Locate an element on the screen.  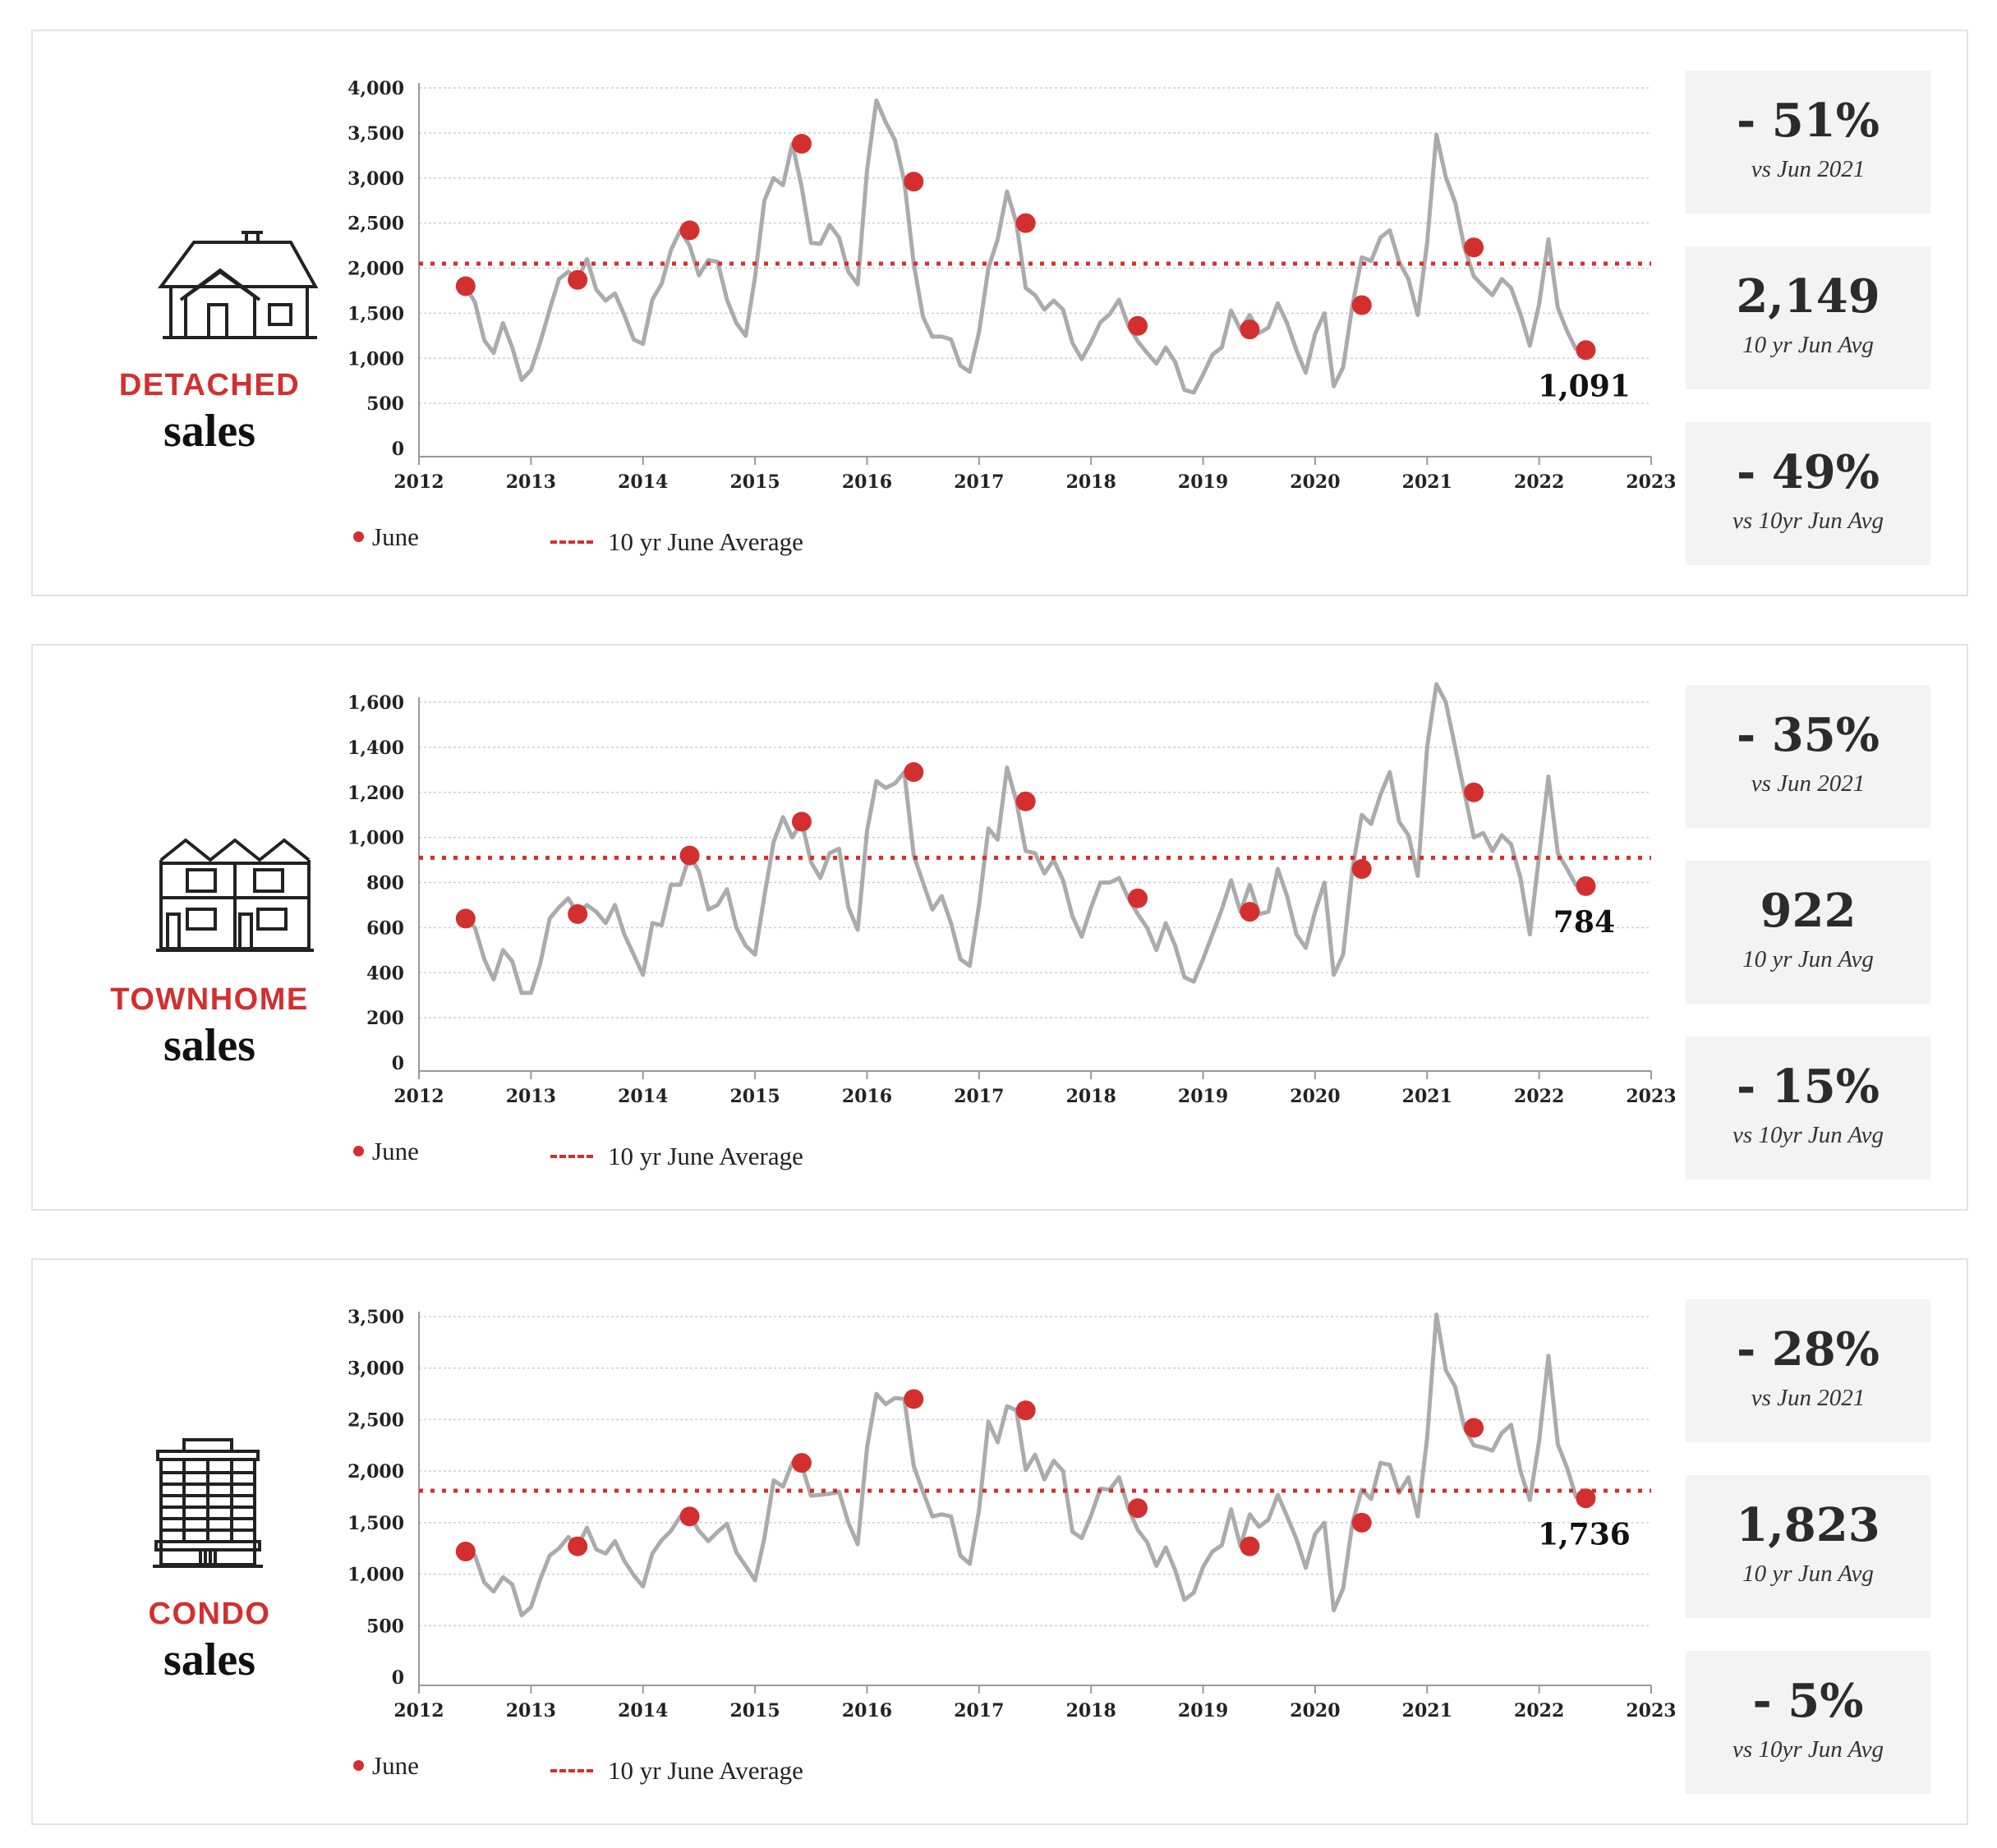
type-block: DETACHED sales is located at coordinates (209, 332).